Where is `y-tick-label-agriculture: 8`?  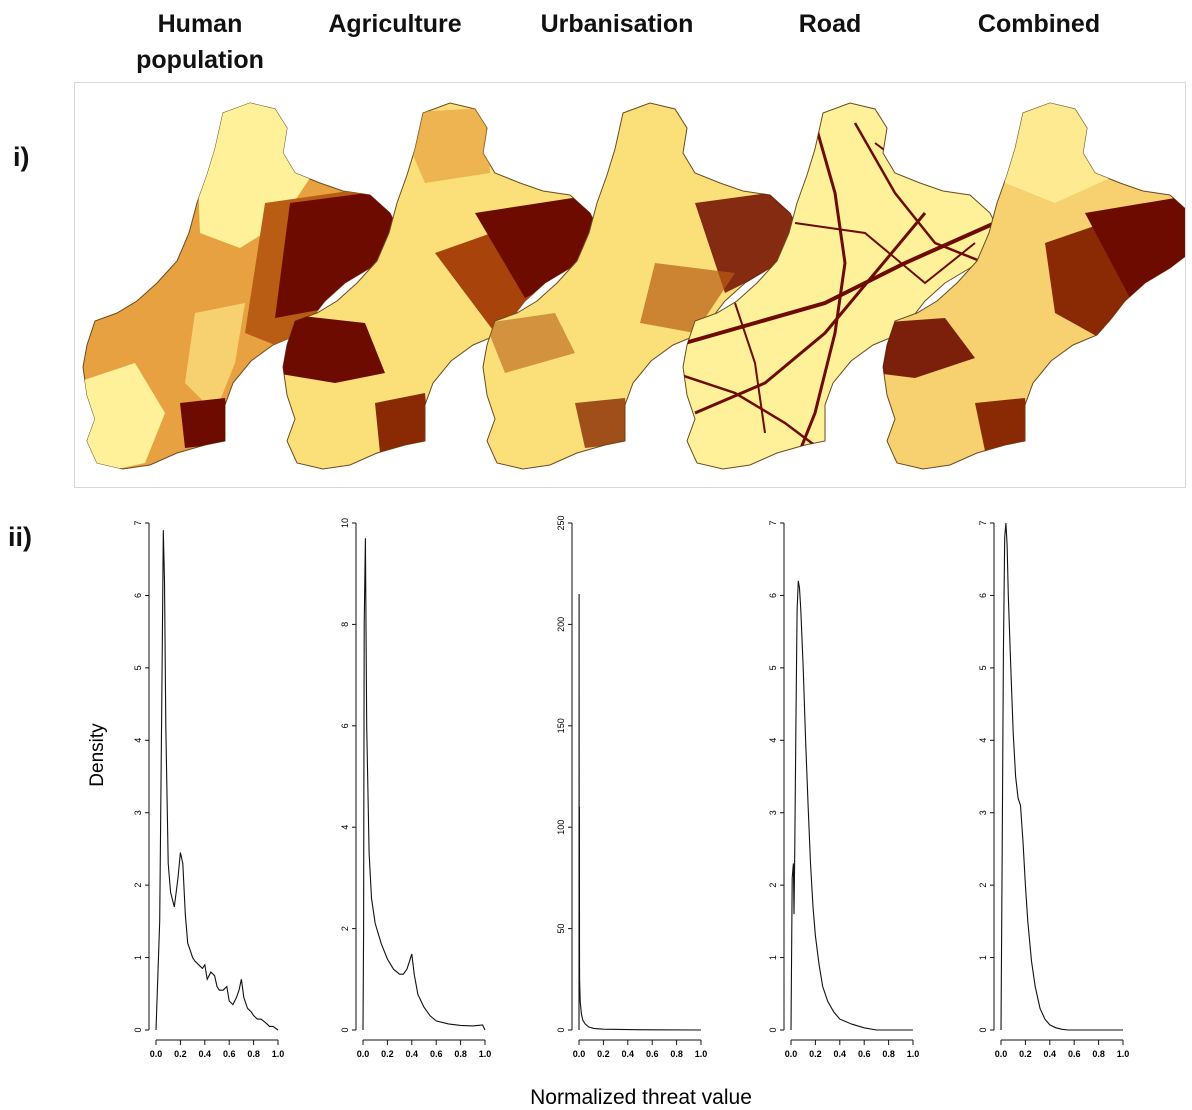 y-tick-label-agriculture: 8 is located at coordinates (345, 624).